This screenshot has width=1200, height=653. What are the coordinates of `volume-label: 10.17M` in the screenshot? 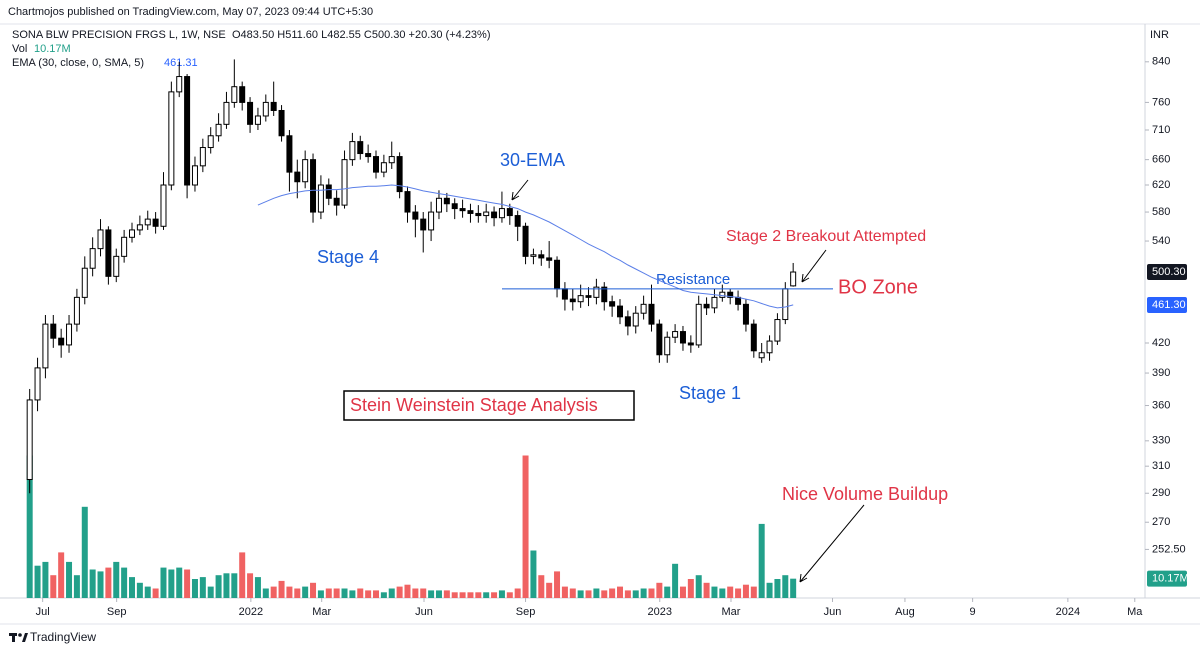 It's located at (1170, 579).